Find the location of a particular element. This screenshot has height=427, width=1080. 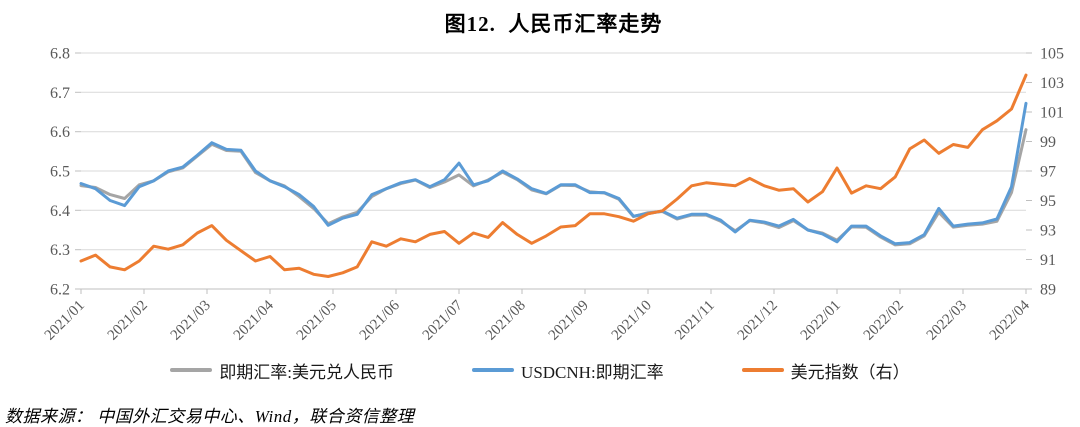

svg-text: 6.4 is located at coordinates (60, 211).